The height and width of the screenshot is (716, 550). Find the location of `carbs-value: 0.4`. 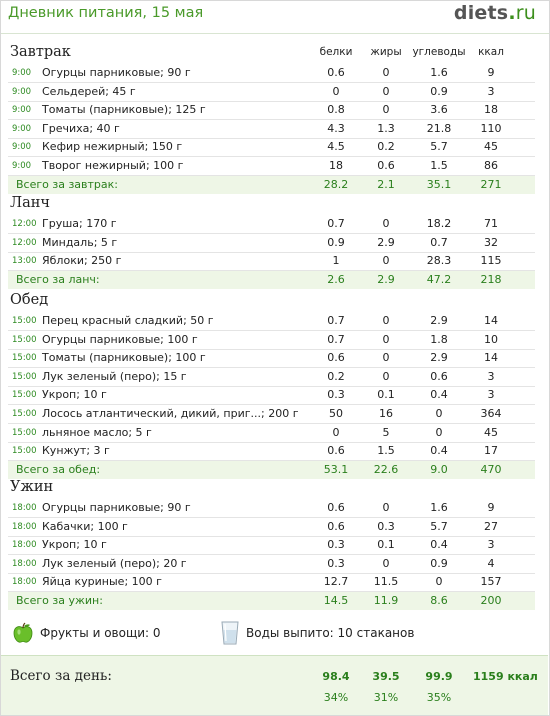

carbs-value: 0.4 is located at coordinates (439, 394).